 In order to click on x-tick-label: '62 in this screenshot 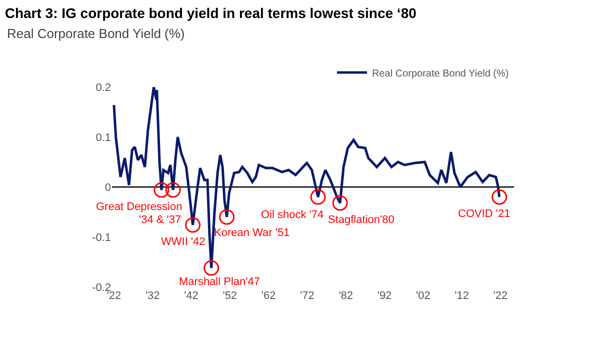, I will do `click(268, 296)`.